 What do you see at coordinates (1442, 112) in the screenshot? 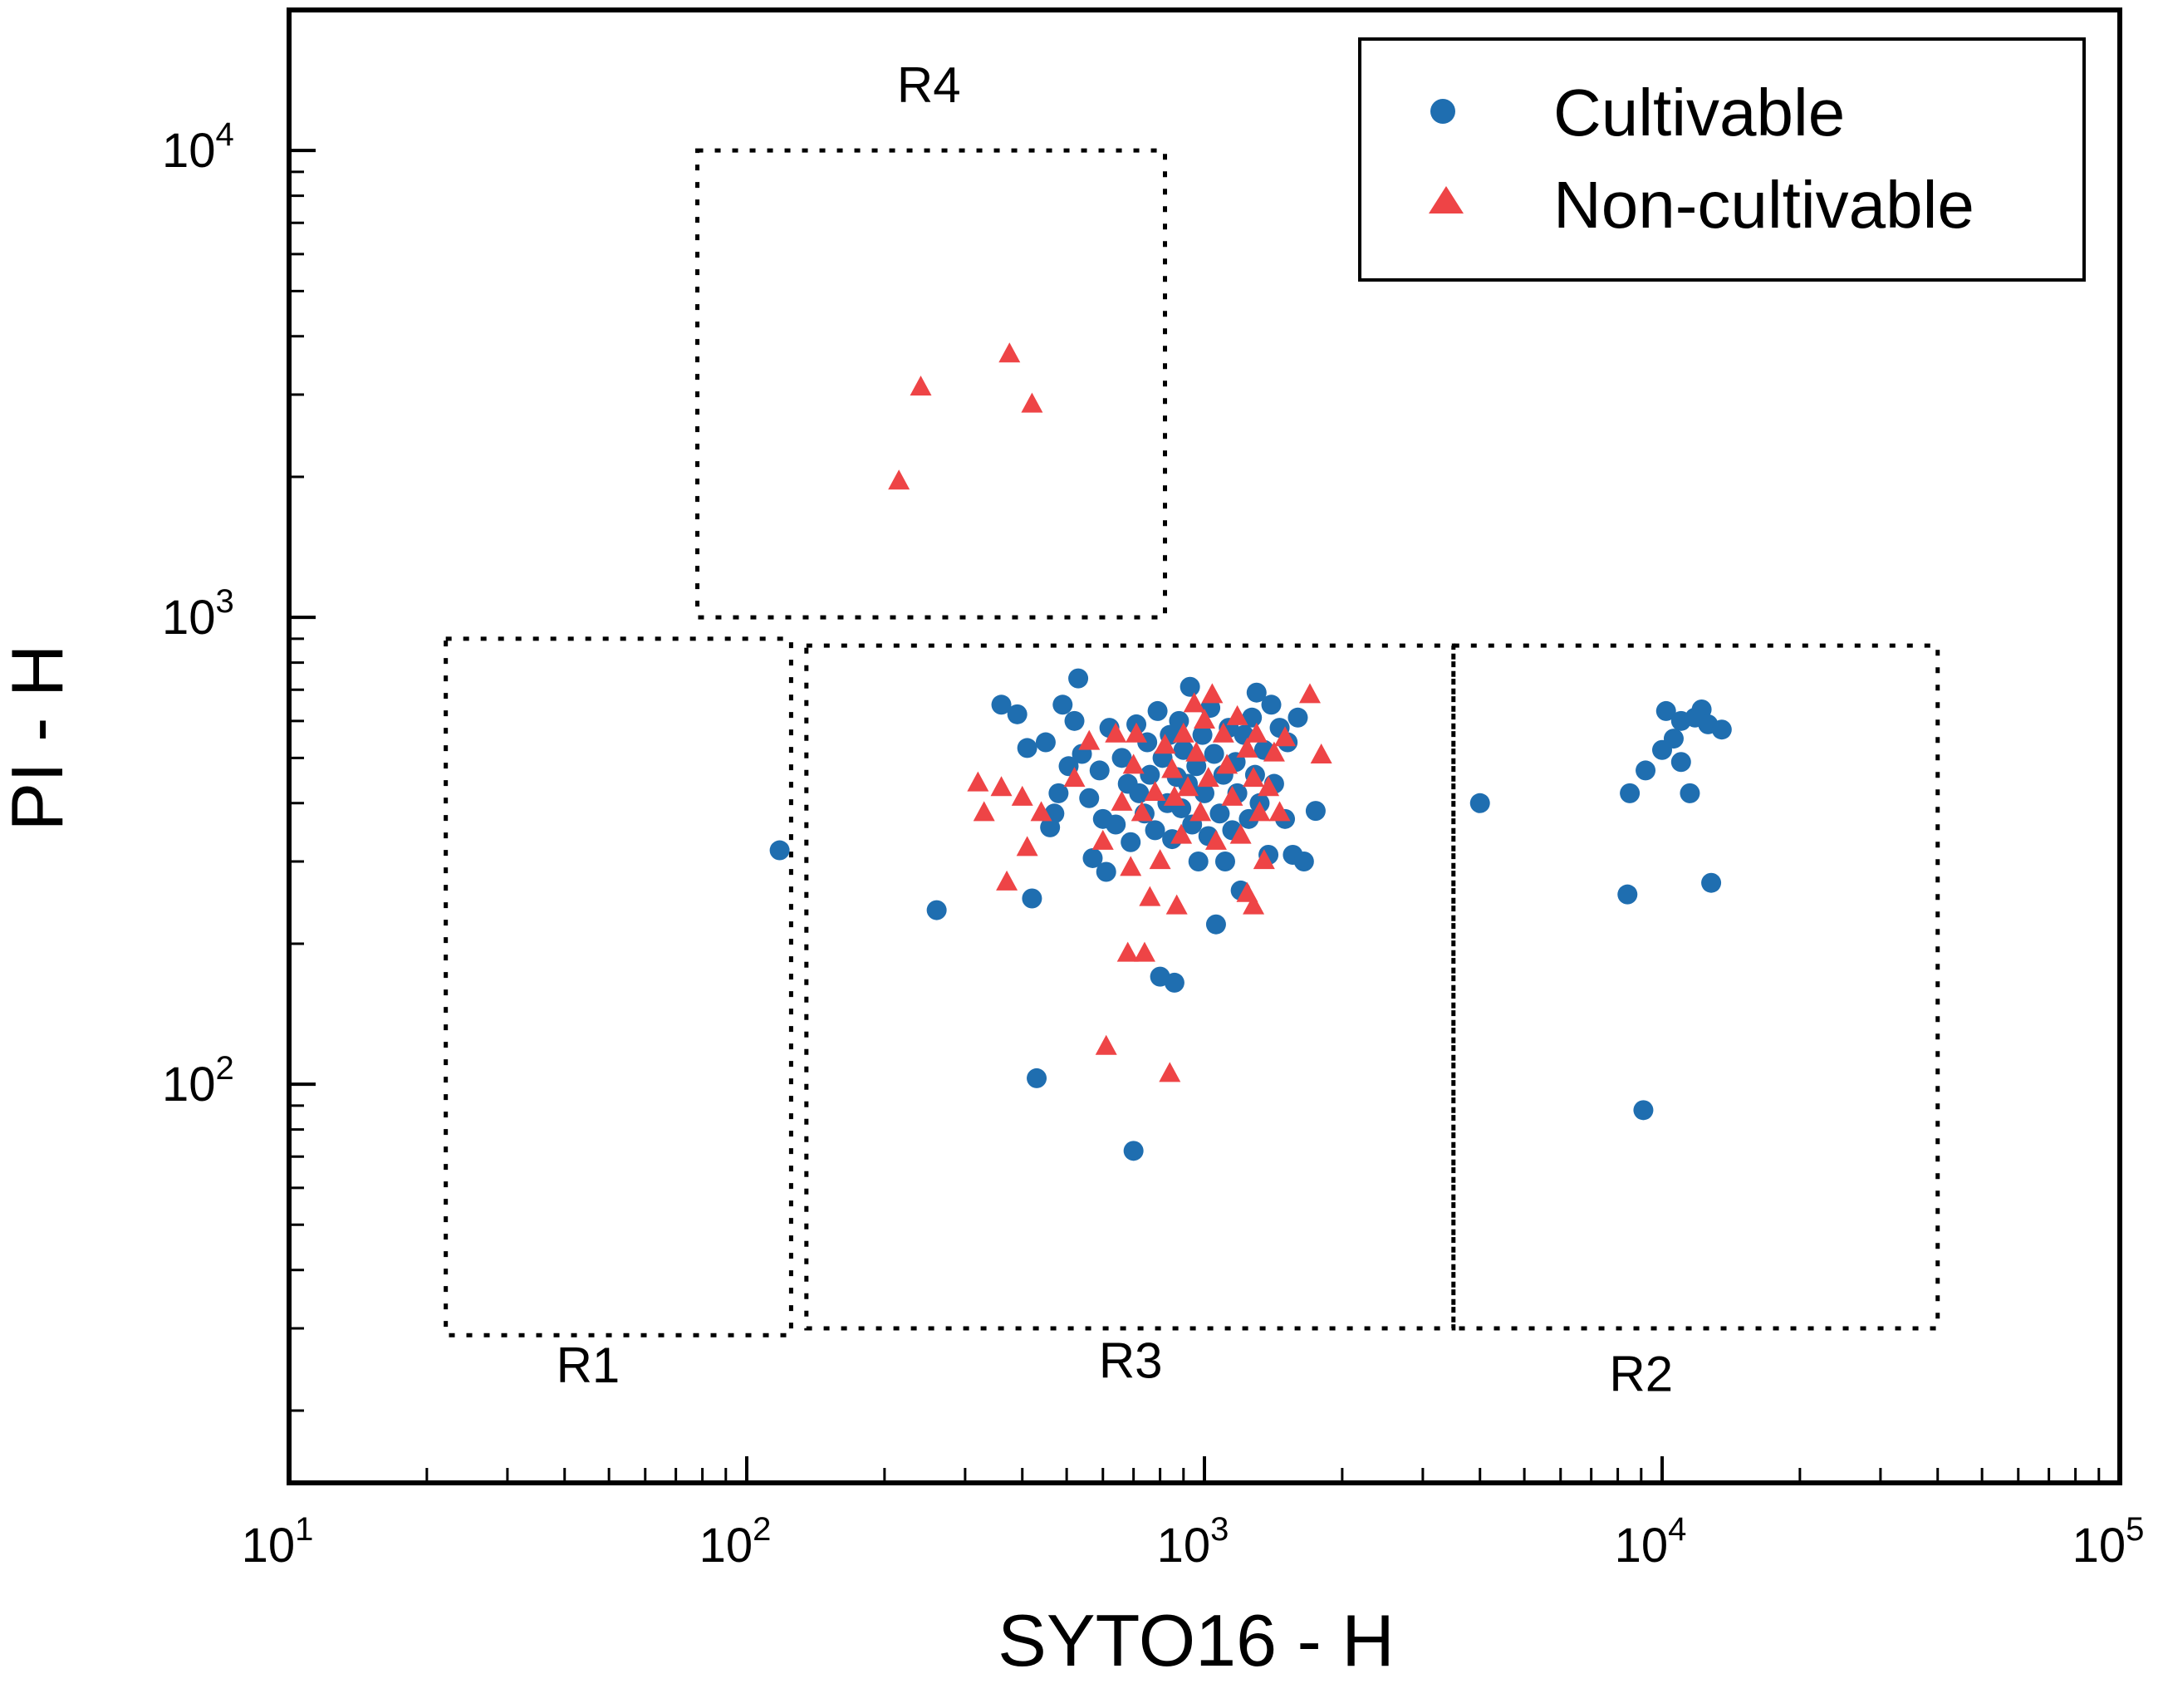
I see `legend-cultivable-marker` at bounding box center [1442, 112].